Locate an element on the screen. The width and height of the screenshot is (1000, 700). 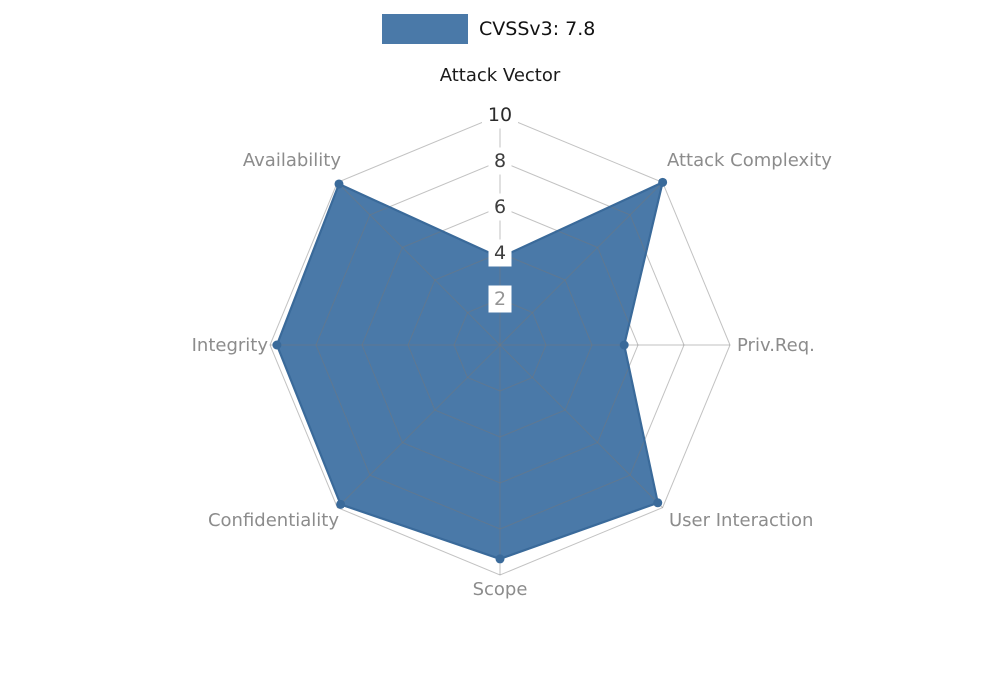
tick-label-8: 8 is located at coordinates (500, 161).